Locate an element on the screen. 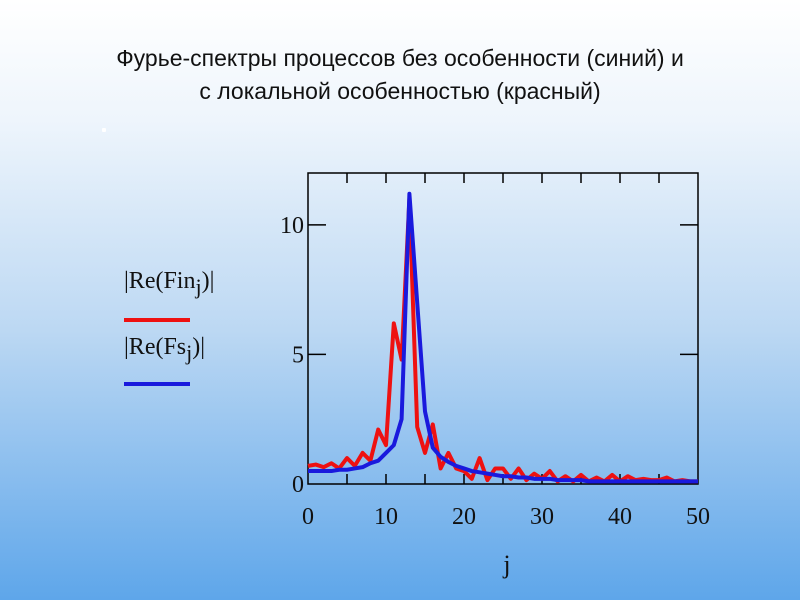 The image size is (800, 600). x-tick-label: 30 is located at coordinates (542, 517).